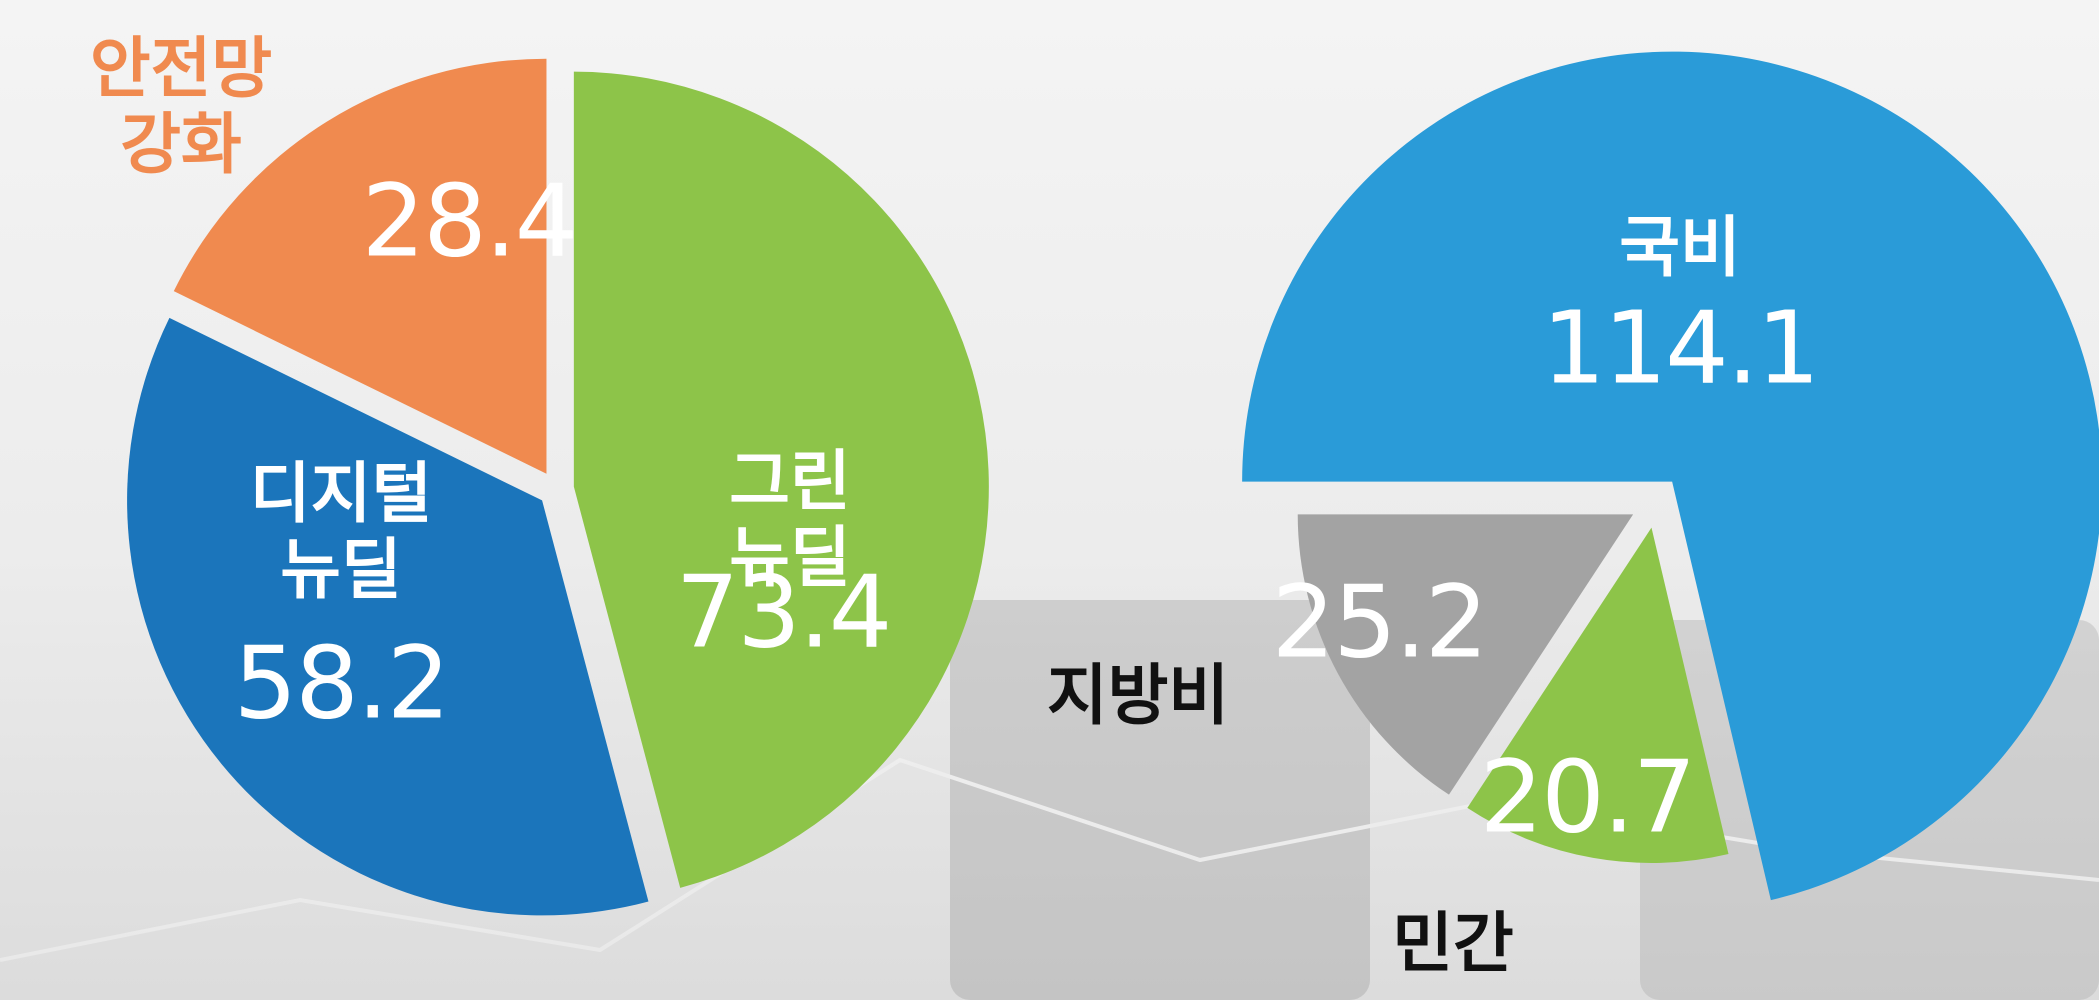 This screenshot has width=2099, height=1000. Describe the element at coordinates (1588, 797) in the screenshot. I see `value-label: 20.7` at that location.